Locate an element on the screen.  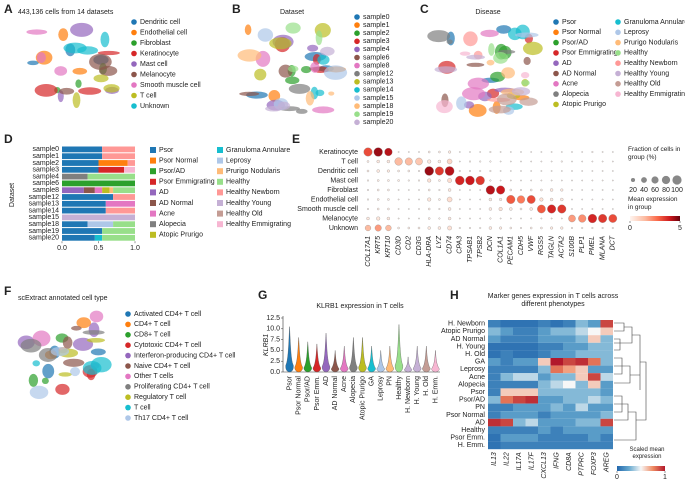
size-legend-label: 100 is located at coordinates (677, 190).